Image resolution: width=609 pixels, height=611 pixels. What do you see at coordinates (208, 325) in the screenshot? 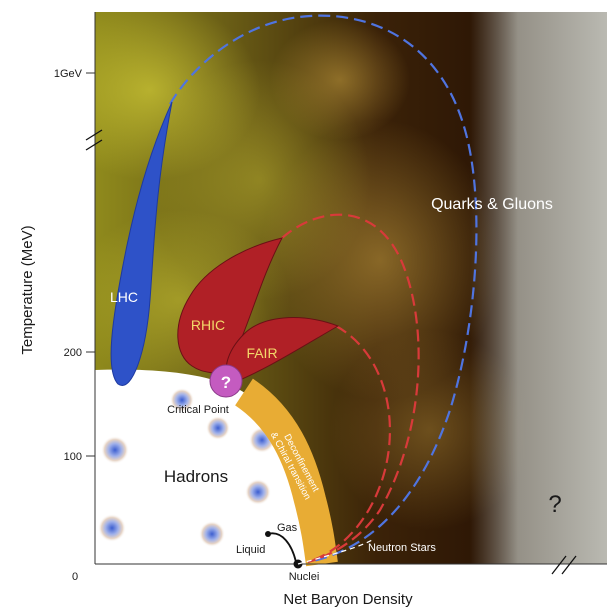
I see `rhic-label: RHIC` at bounding box center [208, 325].